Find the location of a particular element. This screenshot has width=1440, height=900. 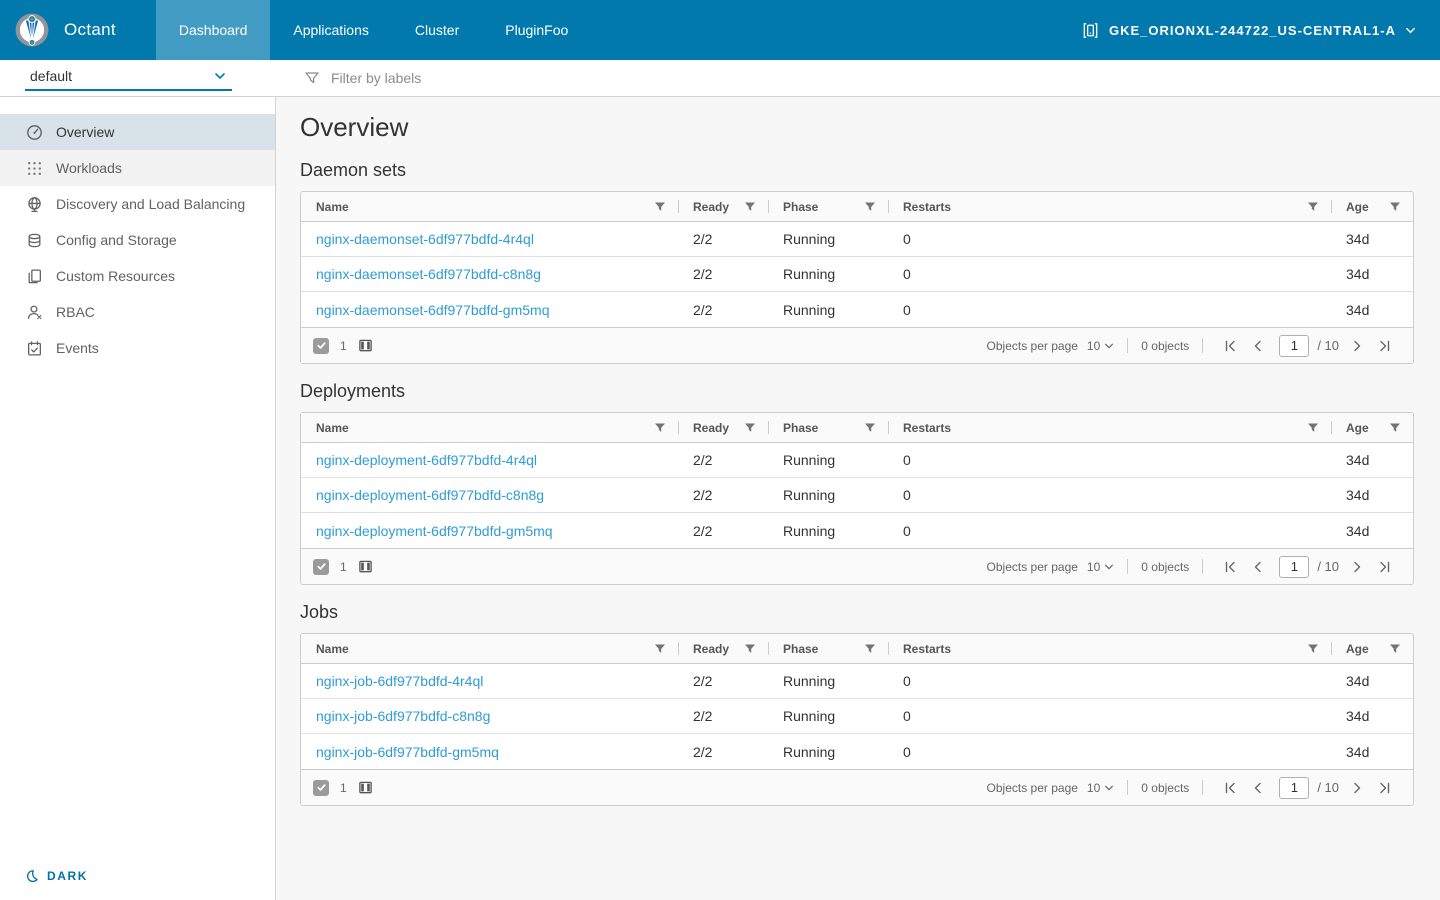

resource-link: nginx-job-6df977bdfd-c8n8g is located at coordinates (403, 716).